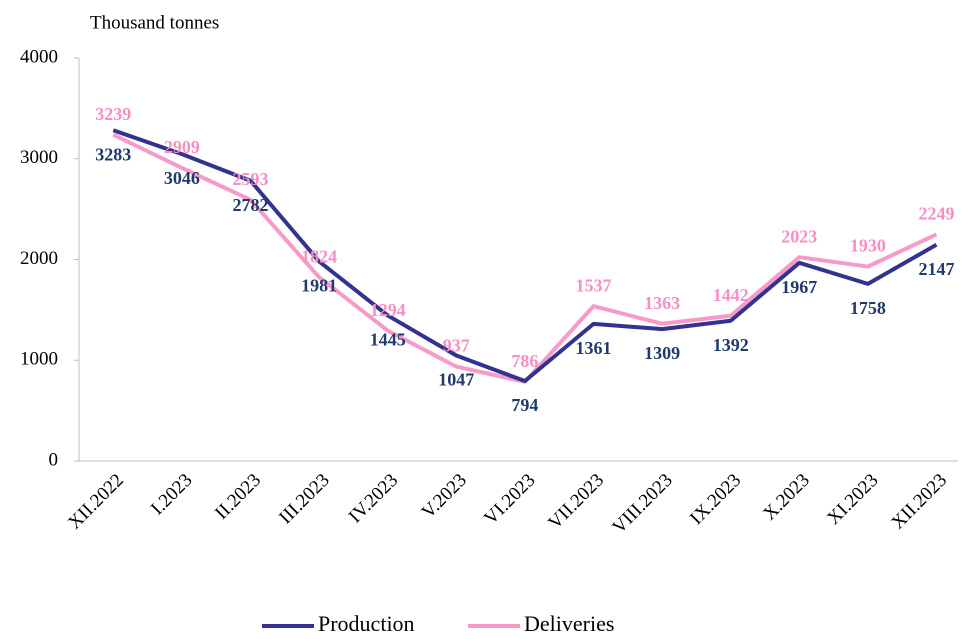 Image resolution: width=962 pixels, height=639 pixels. Describe the element at coordinates (54, 459) in the screenshot. I see `y-tick-label: 0` at that location.